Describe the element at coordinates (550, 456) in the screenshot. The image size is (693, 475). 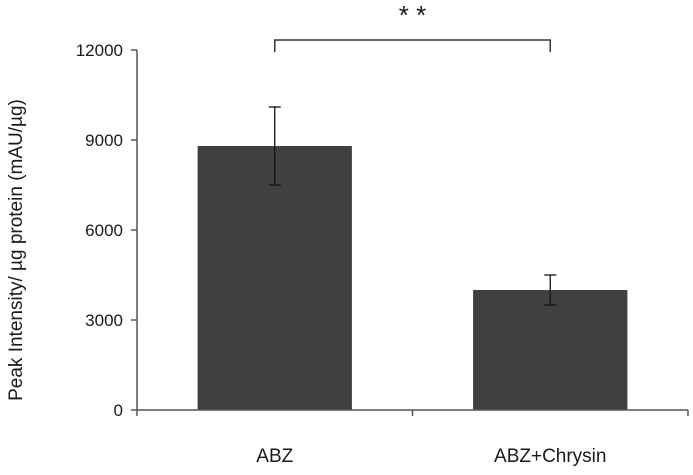
I see `x-tick-label: ABZ+Chrysin` at that location.